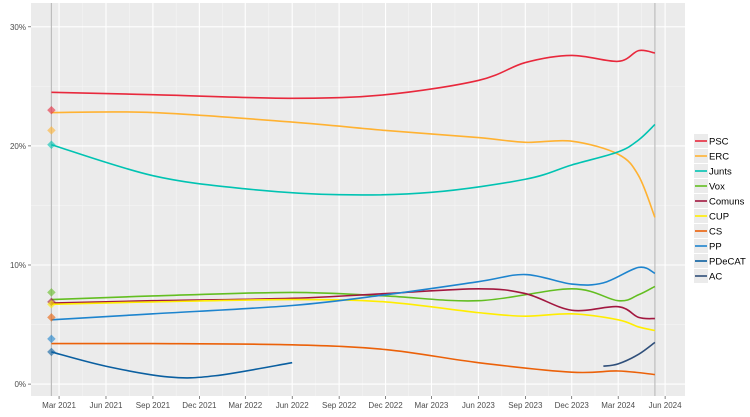  Describe the element at coordinates (353, 74) in the screenshot. I see `trend-line-psc` at that location.